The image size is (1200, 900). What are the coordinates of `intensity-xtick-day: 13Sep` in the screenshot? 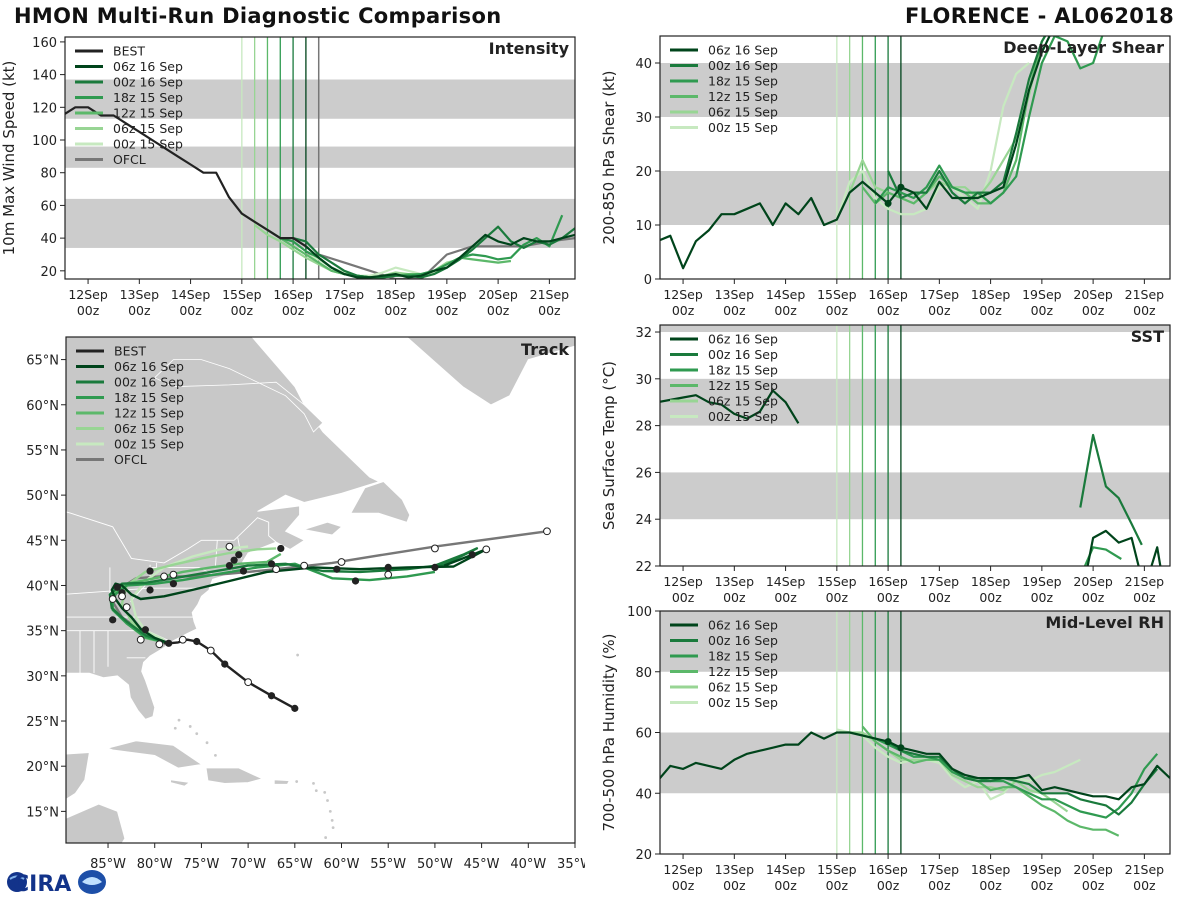 It's located at (140, 294).